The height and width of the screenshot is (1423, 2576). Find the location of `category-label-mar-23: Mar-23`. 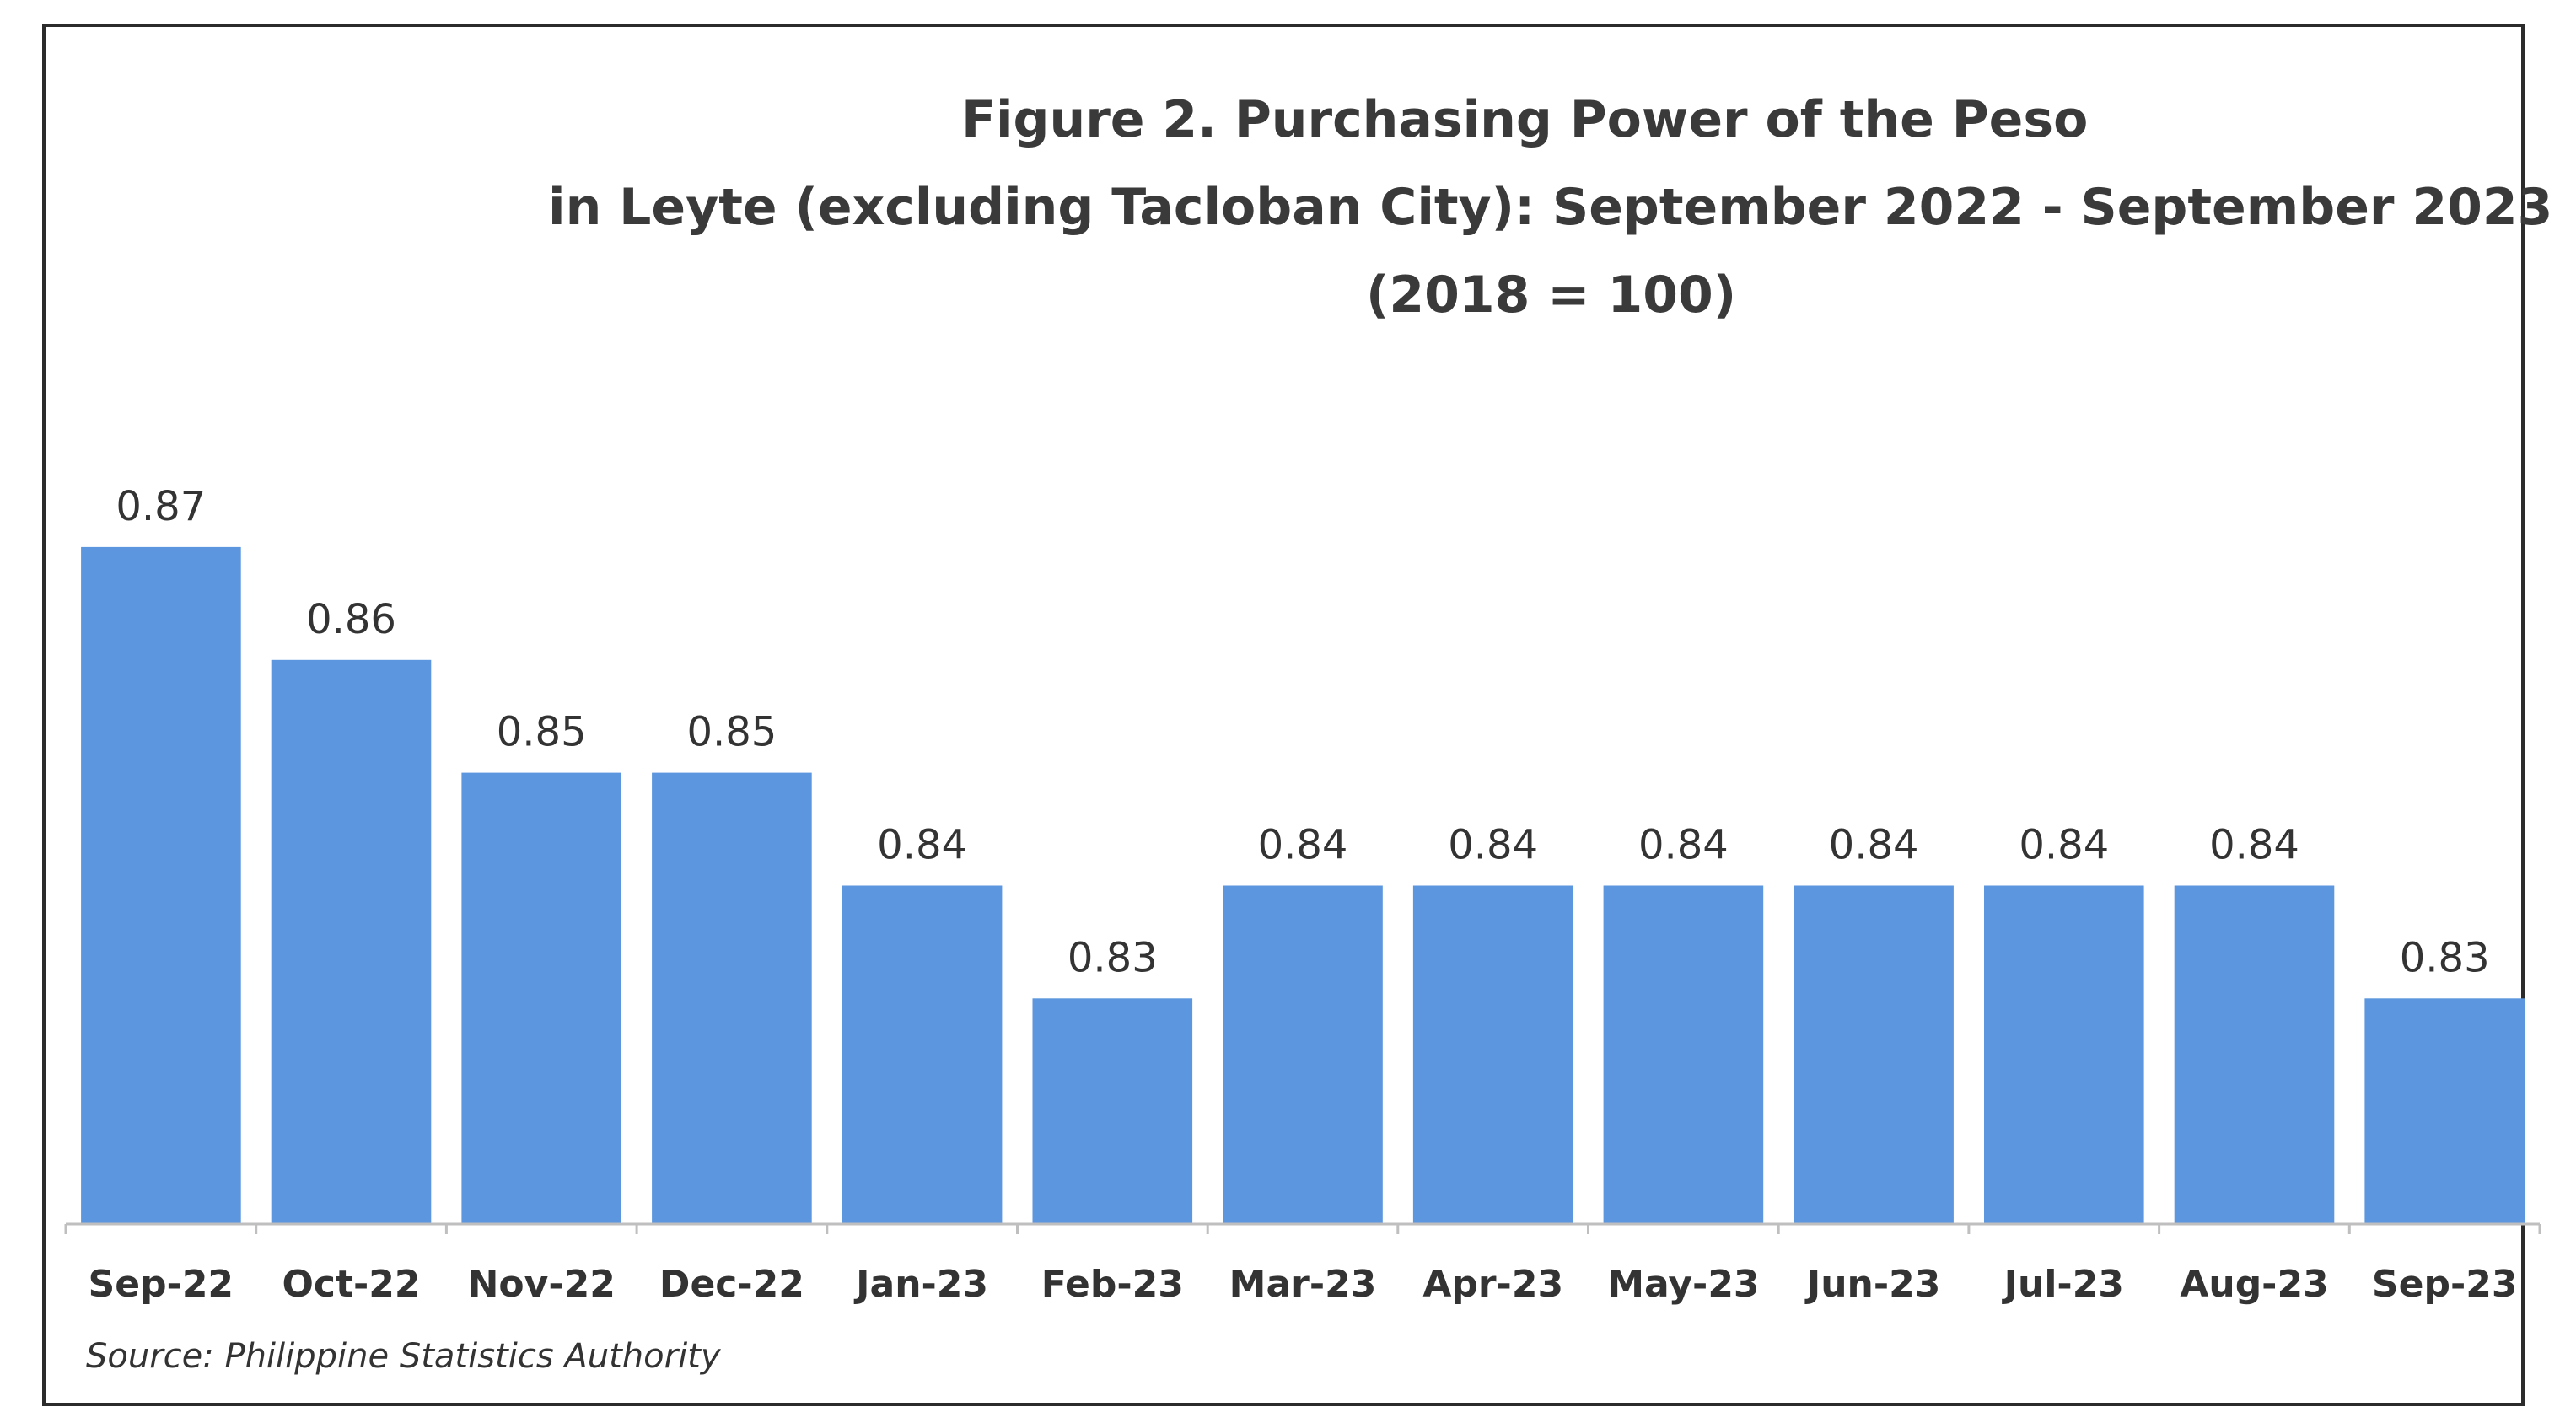

category-label-mar-23: Mar-23 is located at coordinates (1303, 1284).